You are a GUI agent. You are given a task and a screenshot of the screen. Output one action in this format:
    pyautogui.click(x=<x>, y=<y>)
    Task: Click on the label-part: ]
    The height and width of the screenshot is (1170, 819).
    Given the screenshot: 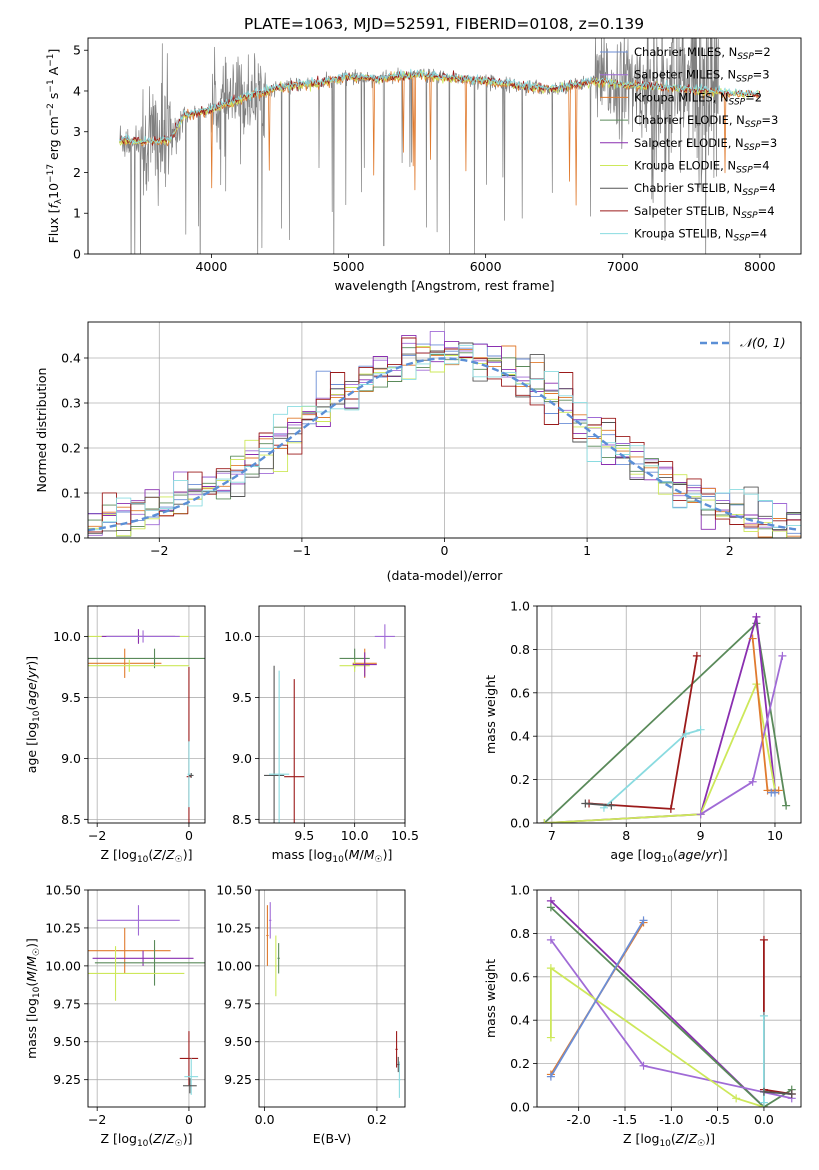 What is the action you would take?
    pyautogui.click(x=53, y=51)
    